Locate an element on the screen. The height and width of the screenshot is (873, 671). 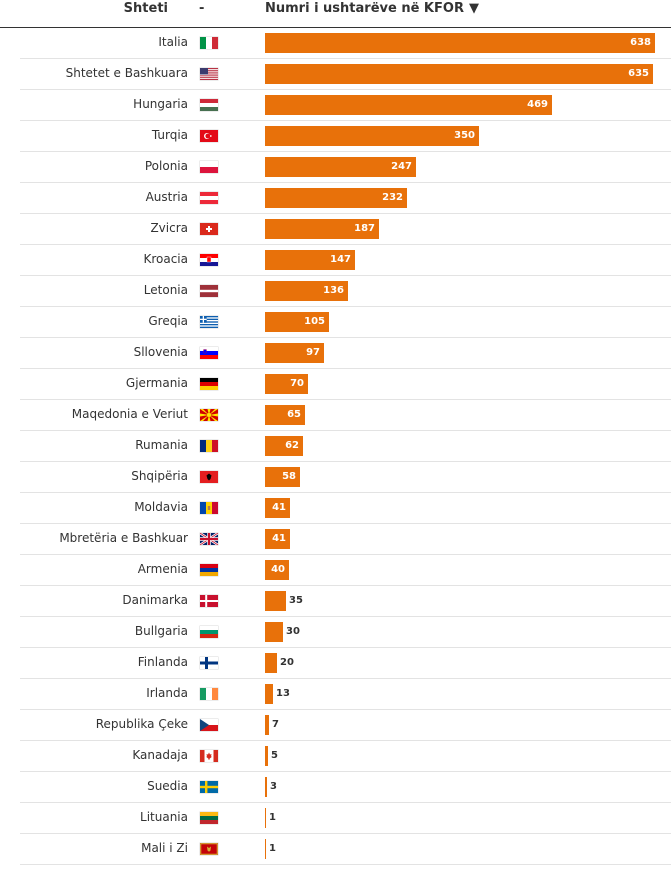
country-name: Suedia is located at coordinates (167, 786).